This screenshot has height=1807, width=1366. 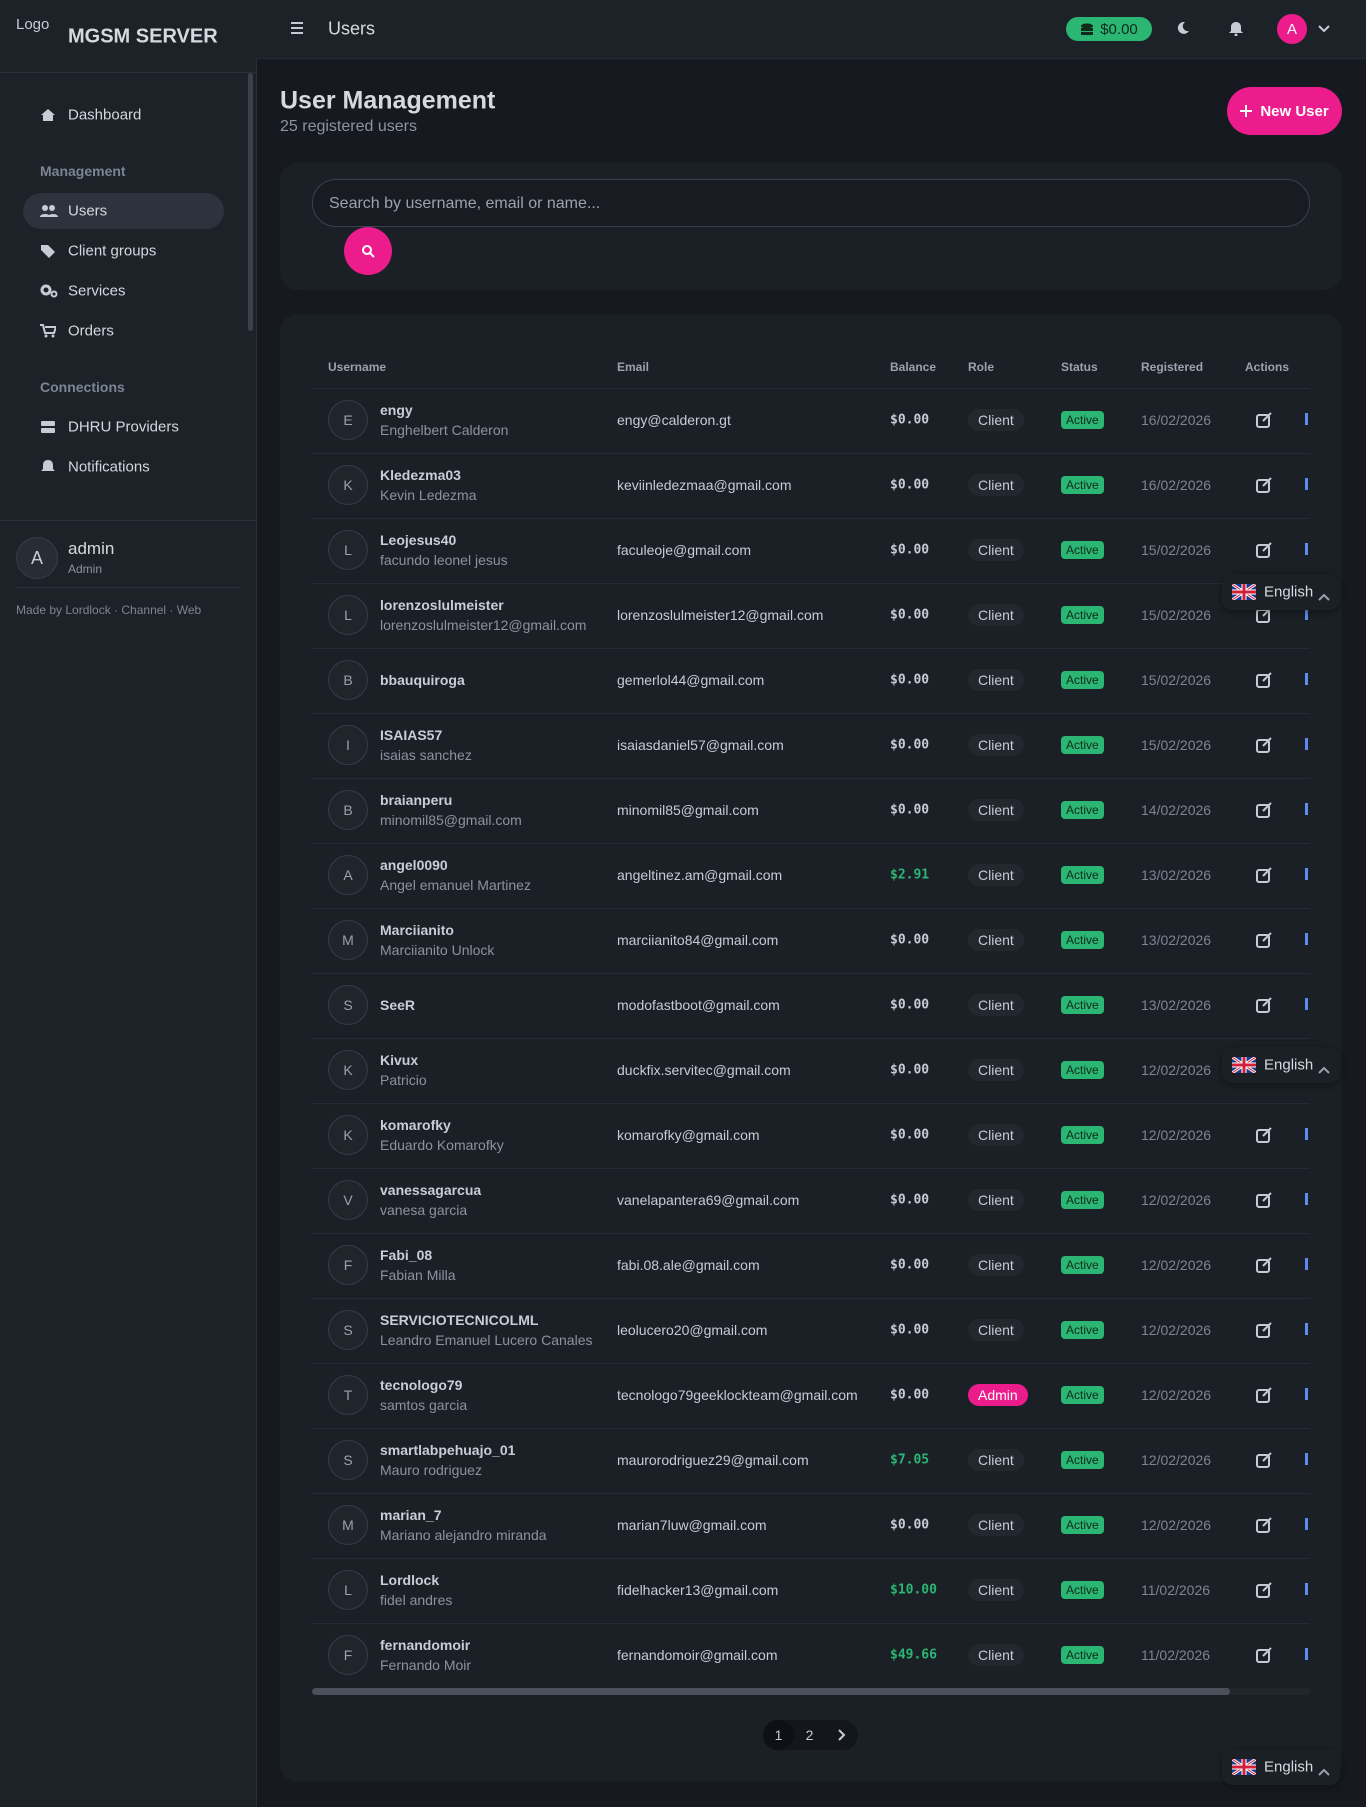 What do you see at coordinates (97, 291) in the screenshot?
I see `nav-item: Services` at bounding box center [97, 291].